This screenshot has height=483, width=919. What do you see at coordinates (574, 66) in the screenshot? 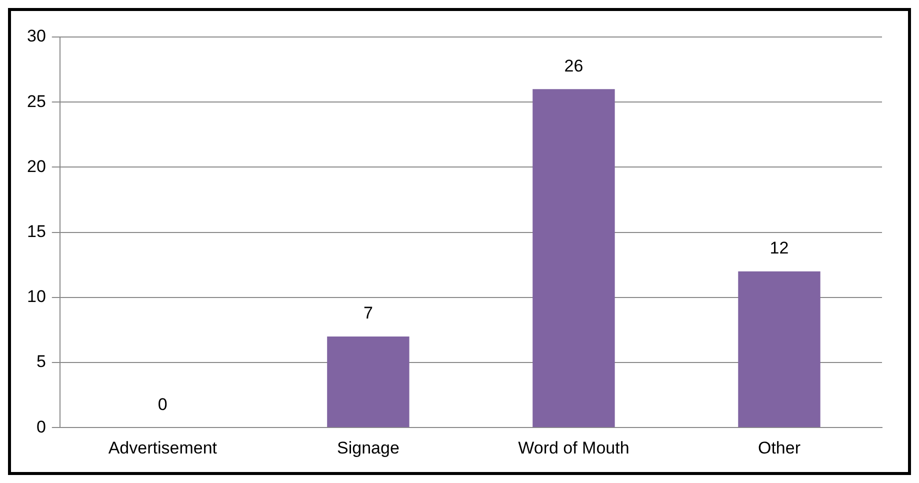
I see `data-label: 26` at bounding box center [574, 66].